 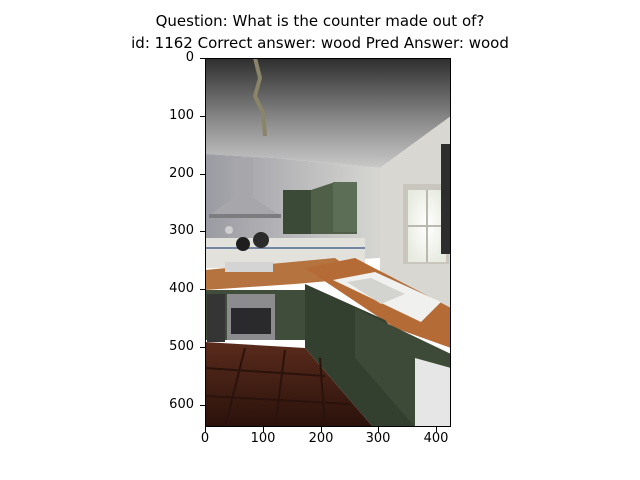 What do you see at coordinates (181, 346) in the screenshot?
I see `y-tick-label: 500` at bounding box center [181, 346].